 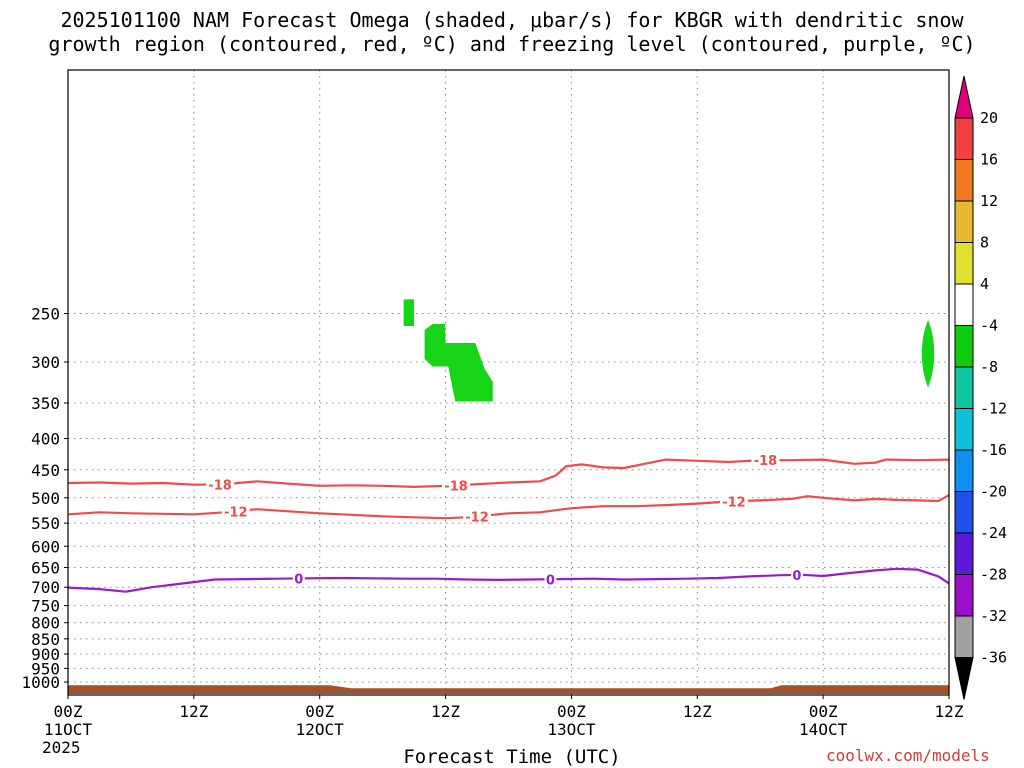 I want to click on y-tick-label-800: 800, so click(x=45, y=623).